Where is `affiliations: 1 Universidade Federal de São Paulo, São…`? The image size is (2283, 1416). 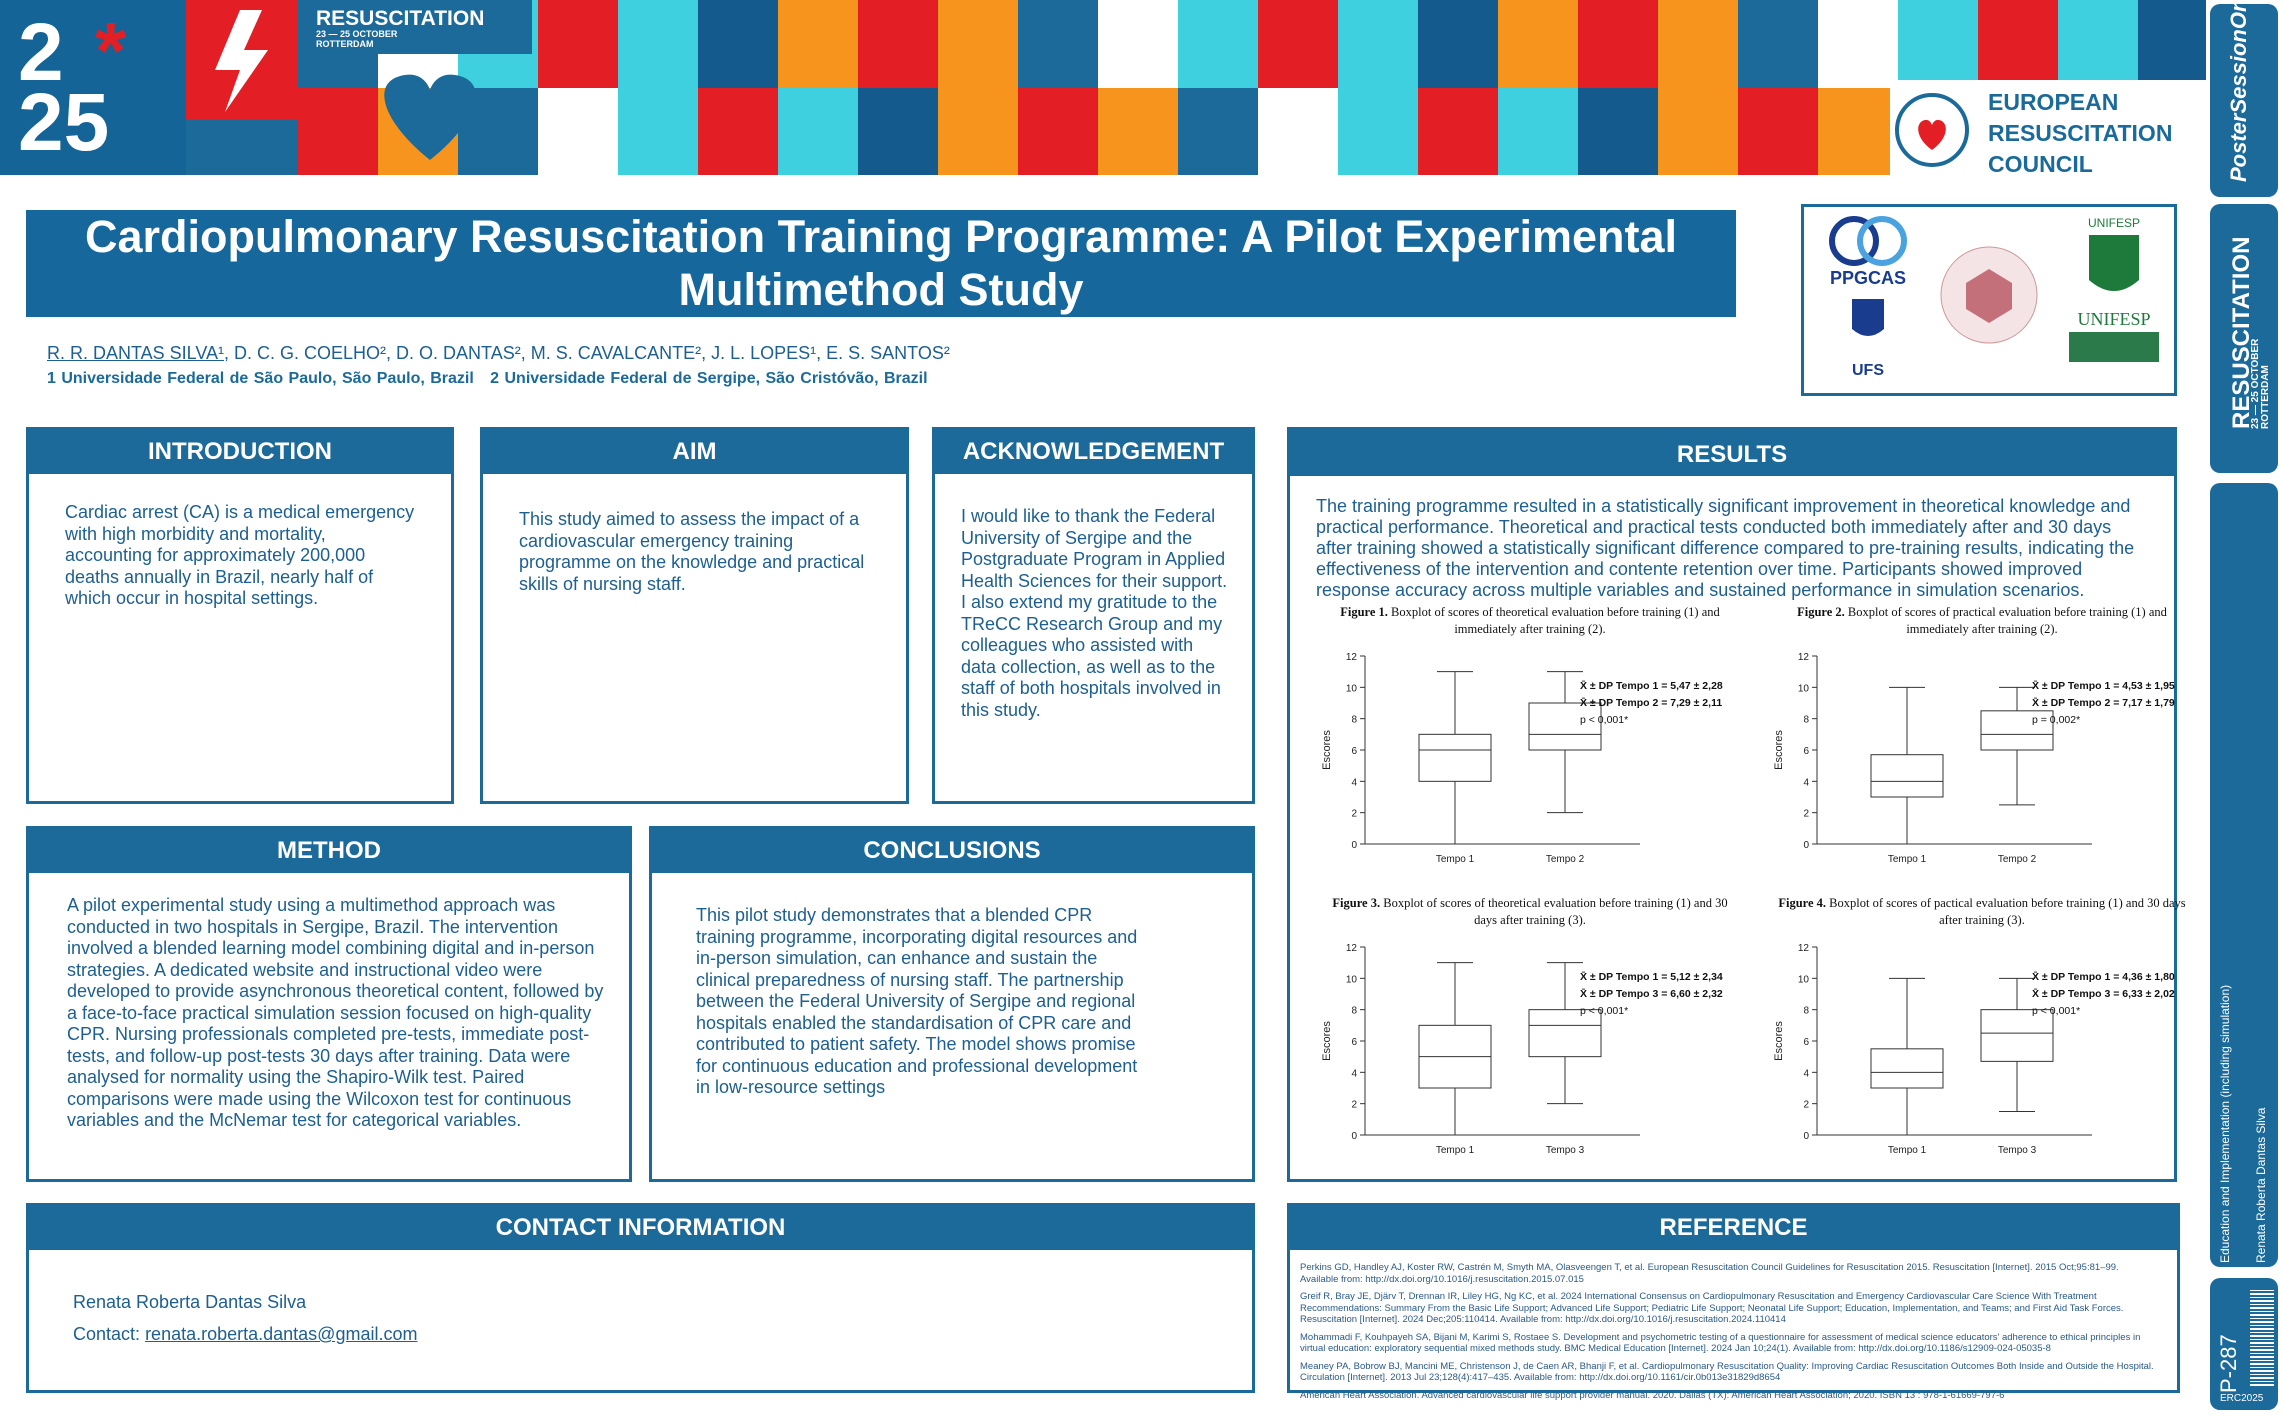
affiliations: 1 Universidade Federal de São Paulo, São… is located at coordinates (487, 379).